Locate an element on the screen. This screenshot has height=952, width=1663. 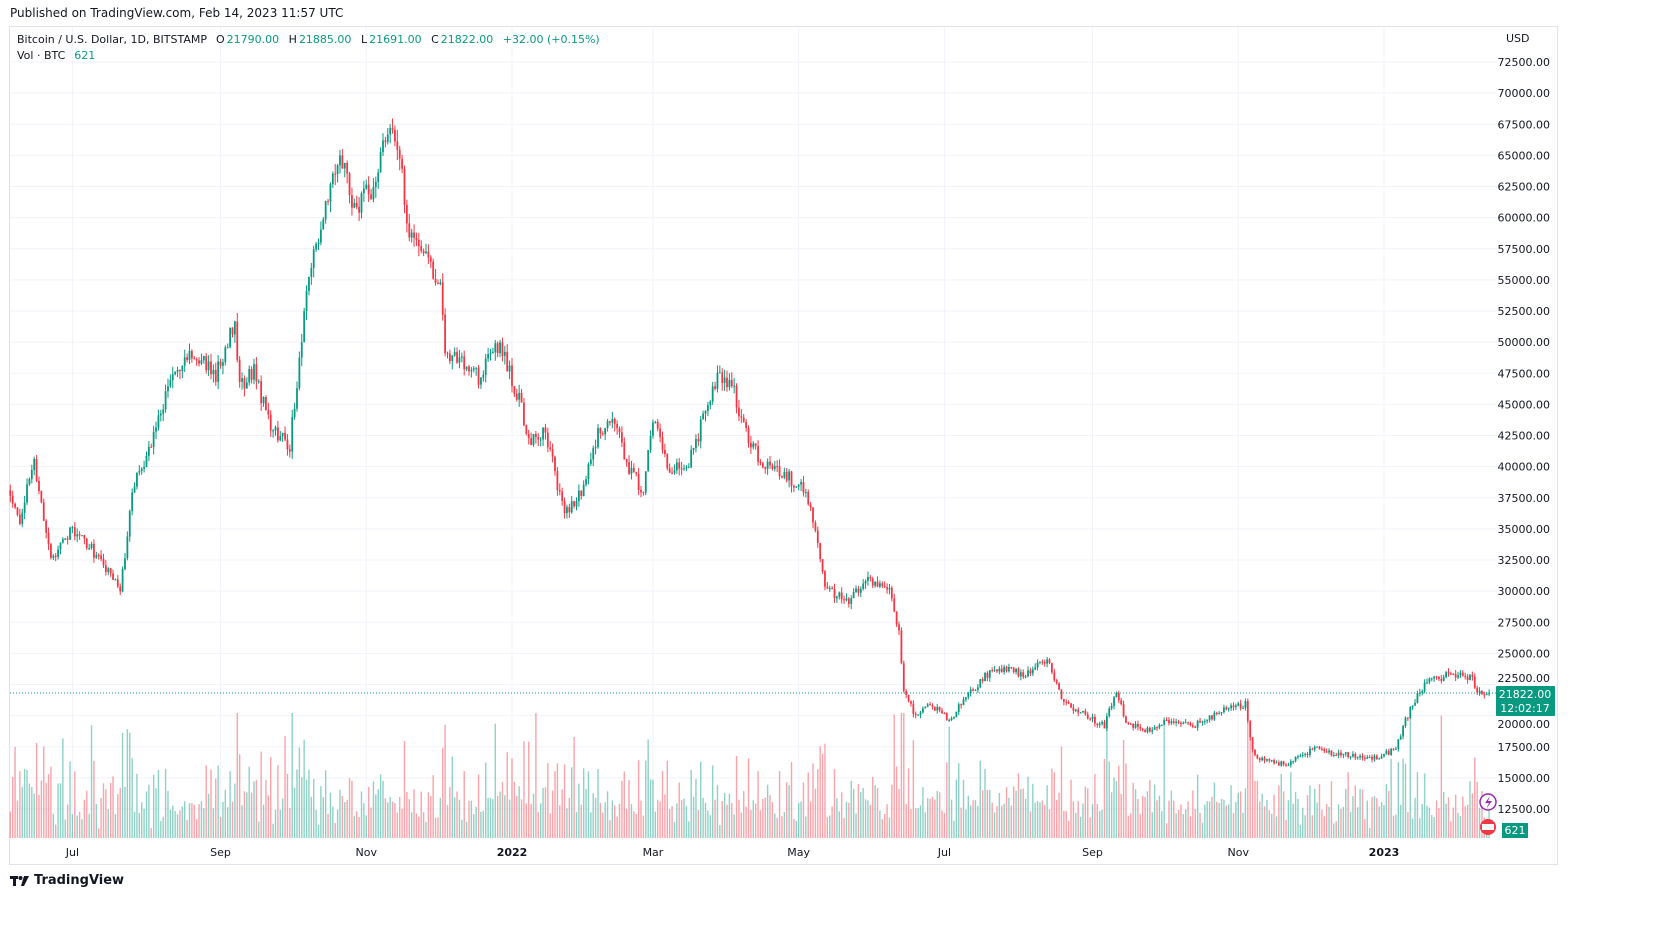
lightning-icon is located at coordinates (1488, 802).